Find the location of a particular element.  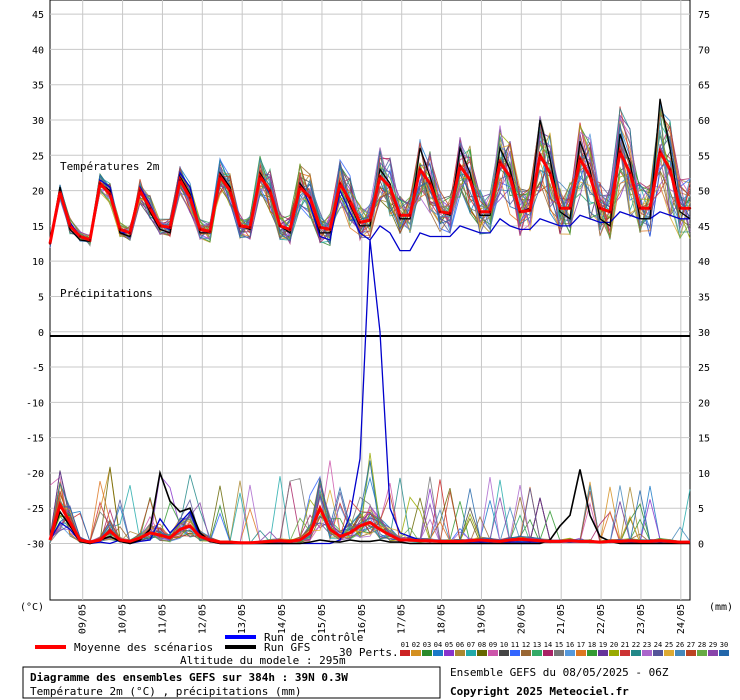

left-tick-label: 15 is located at coordinates (38, 227).